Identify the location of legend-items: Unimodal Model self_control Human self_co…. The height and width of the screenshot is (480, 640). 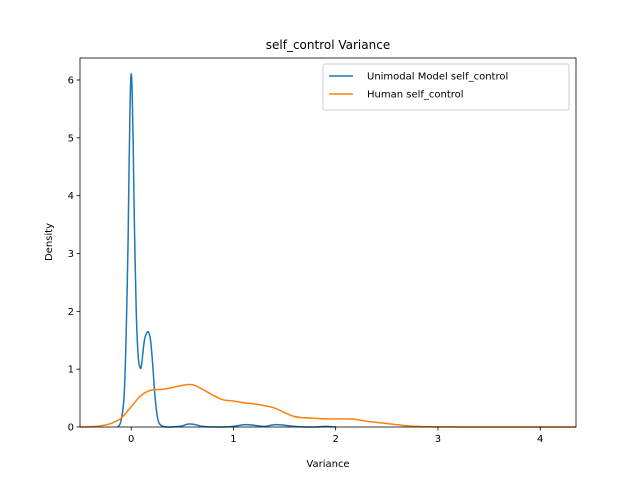
(418, 86).